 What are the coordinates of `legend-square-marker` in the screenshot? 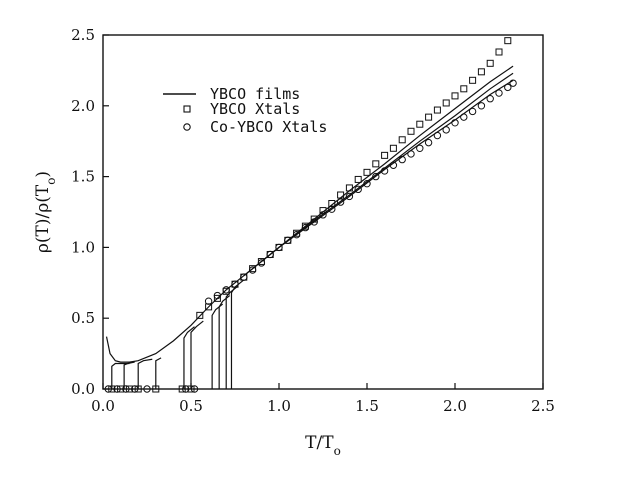 It's located at (187, 109).